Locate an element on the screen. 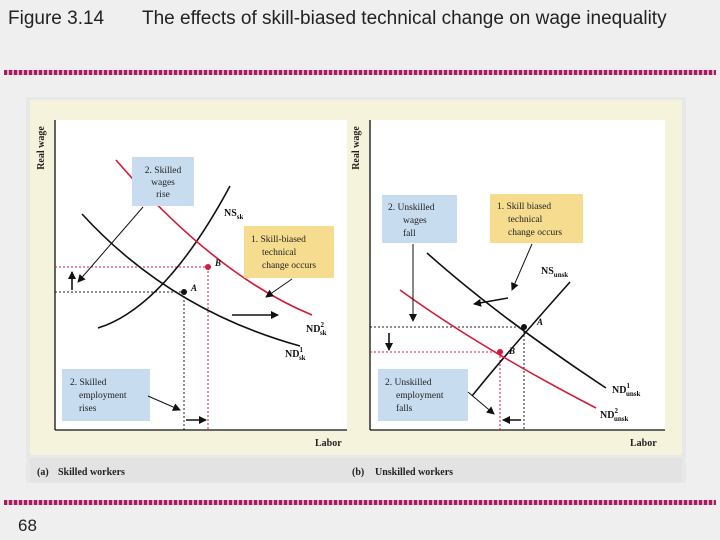  panel-b-technical-line-2: technical is located at coordinates (525, 220).